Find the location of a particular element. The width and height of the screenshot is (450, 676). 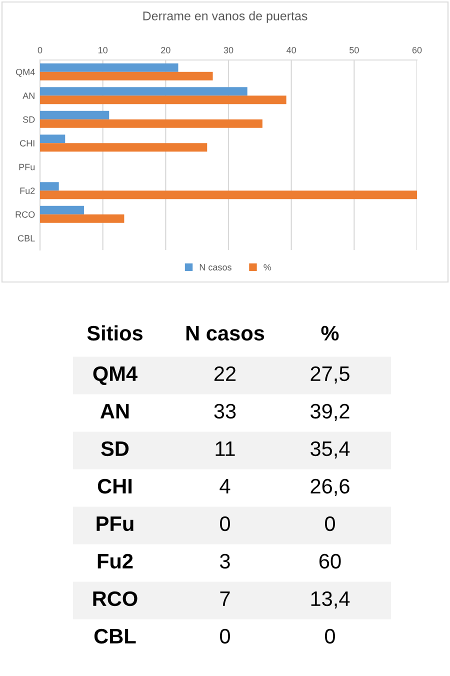

text: CHI is located at coordinates (115, 486).